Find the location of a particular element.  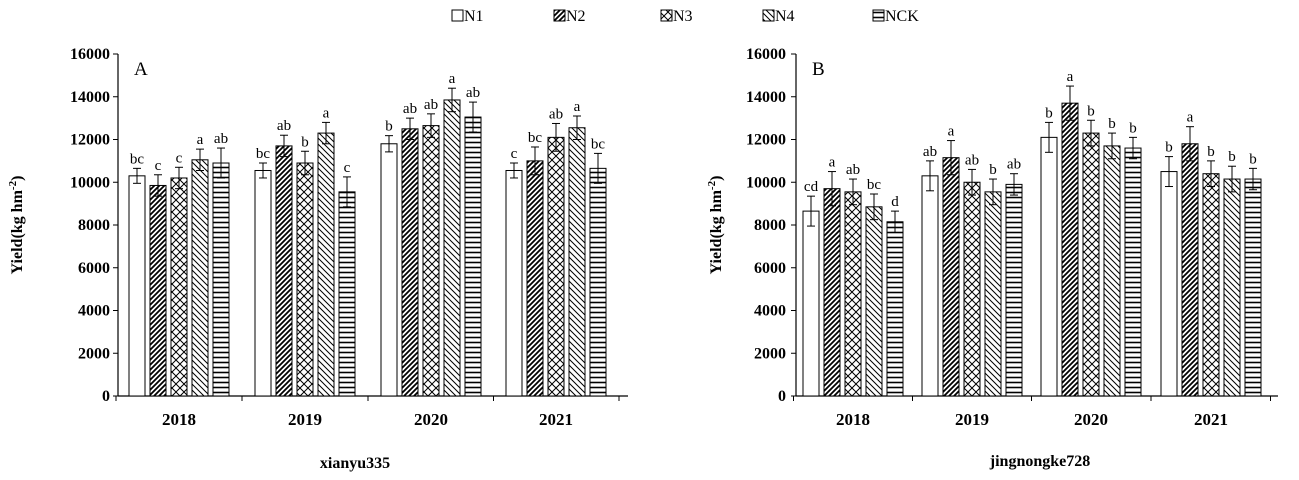

significance-letter: cd is located at coordinates (811, 187).